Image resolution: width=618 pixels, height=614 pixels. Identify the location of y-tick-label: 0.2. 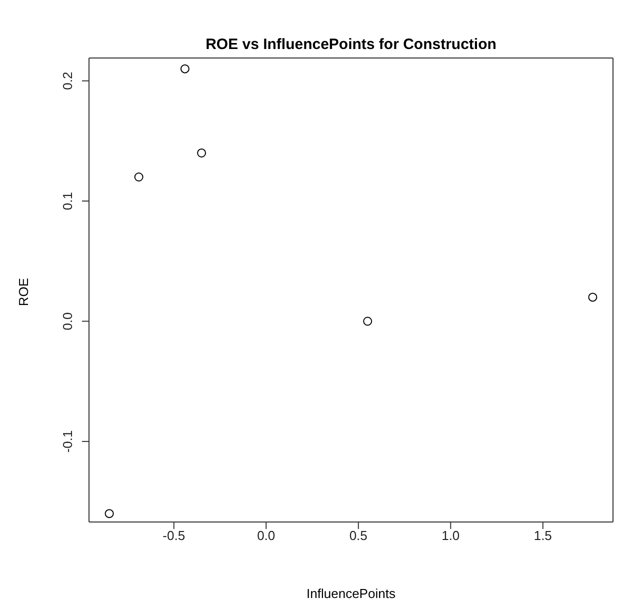
(67, 81).